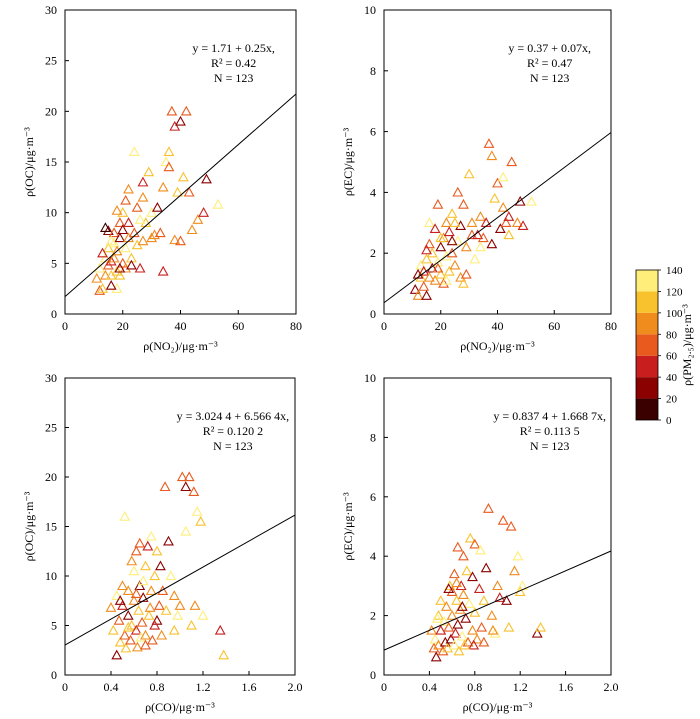 The width and height of the screenshot is (700, 719). Describe the element at coordinates (373, 253) in the screenshot. I see `y-tick-label: 2` at that location.